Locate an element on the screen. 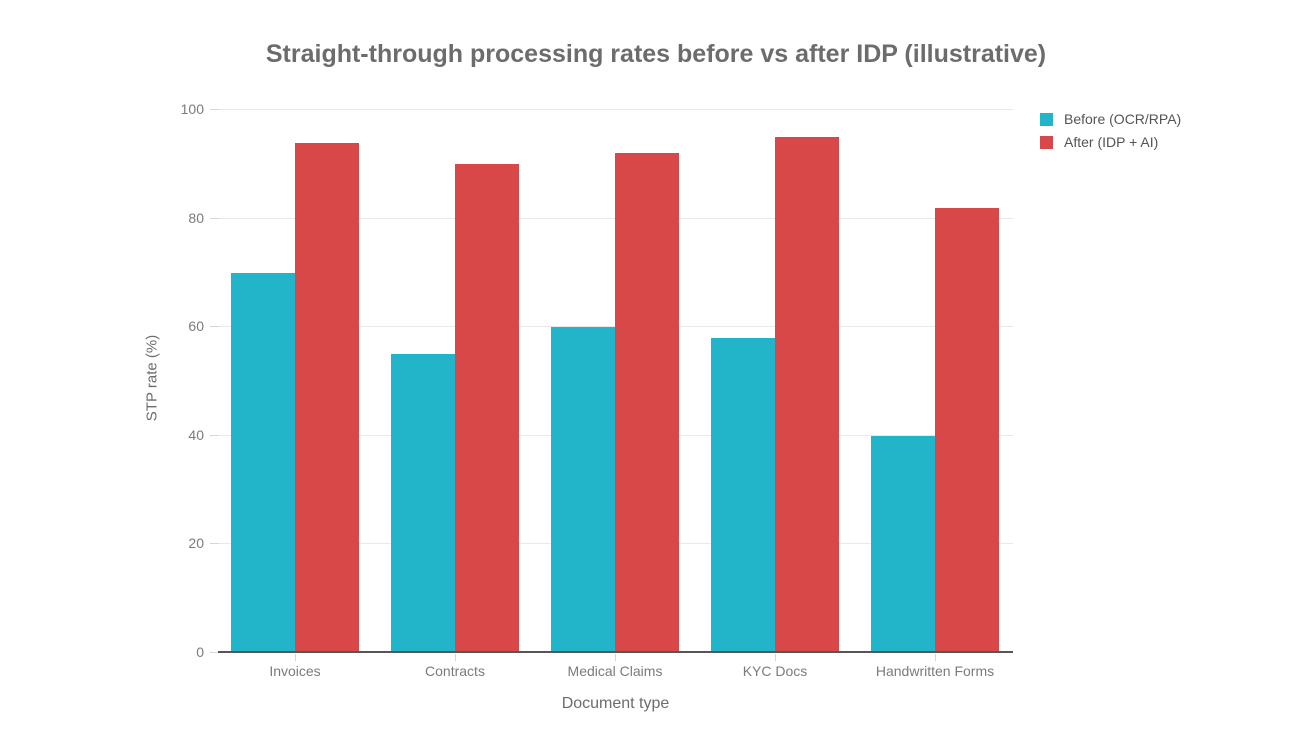  legend-item: After (IDP + AI) is located at coordinates (1110, 142).